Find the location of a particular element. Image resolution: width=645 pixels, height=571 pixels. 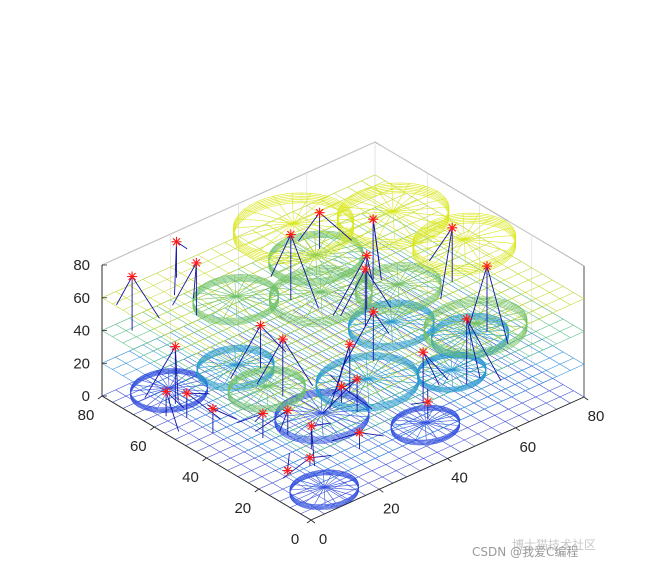

watermark-overlay-text: 博士猫技术社区 is located at coordinates (554, 544).